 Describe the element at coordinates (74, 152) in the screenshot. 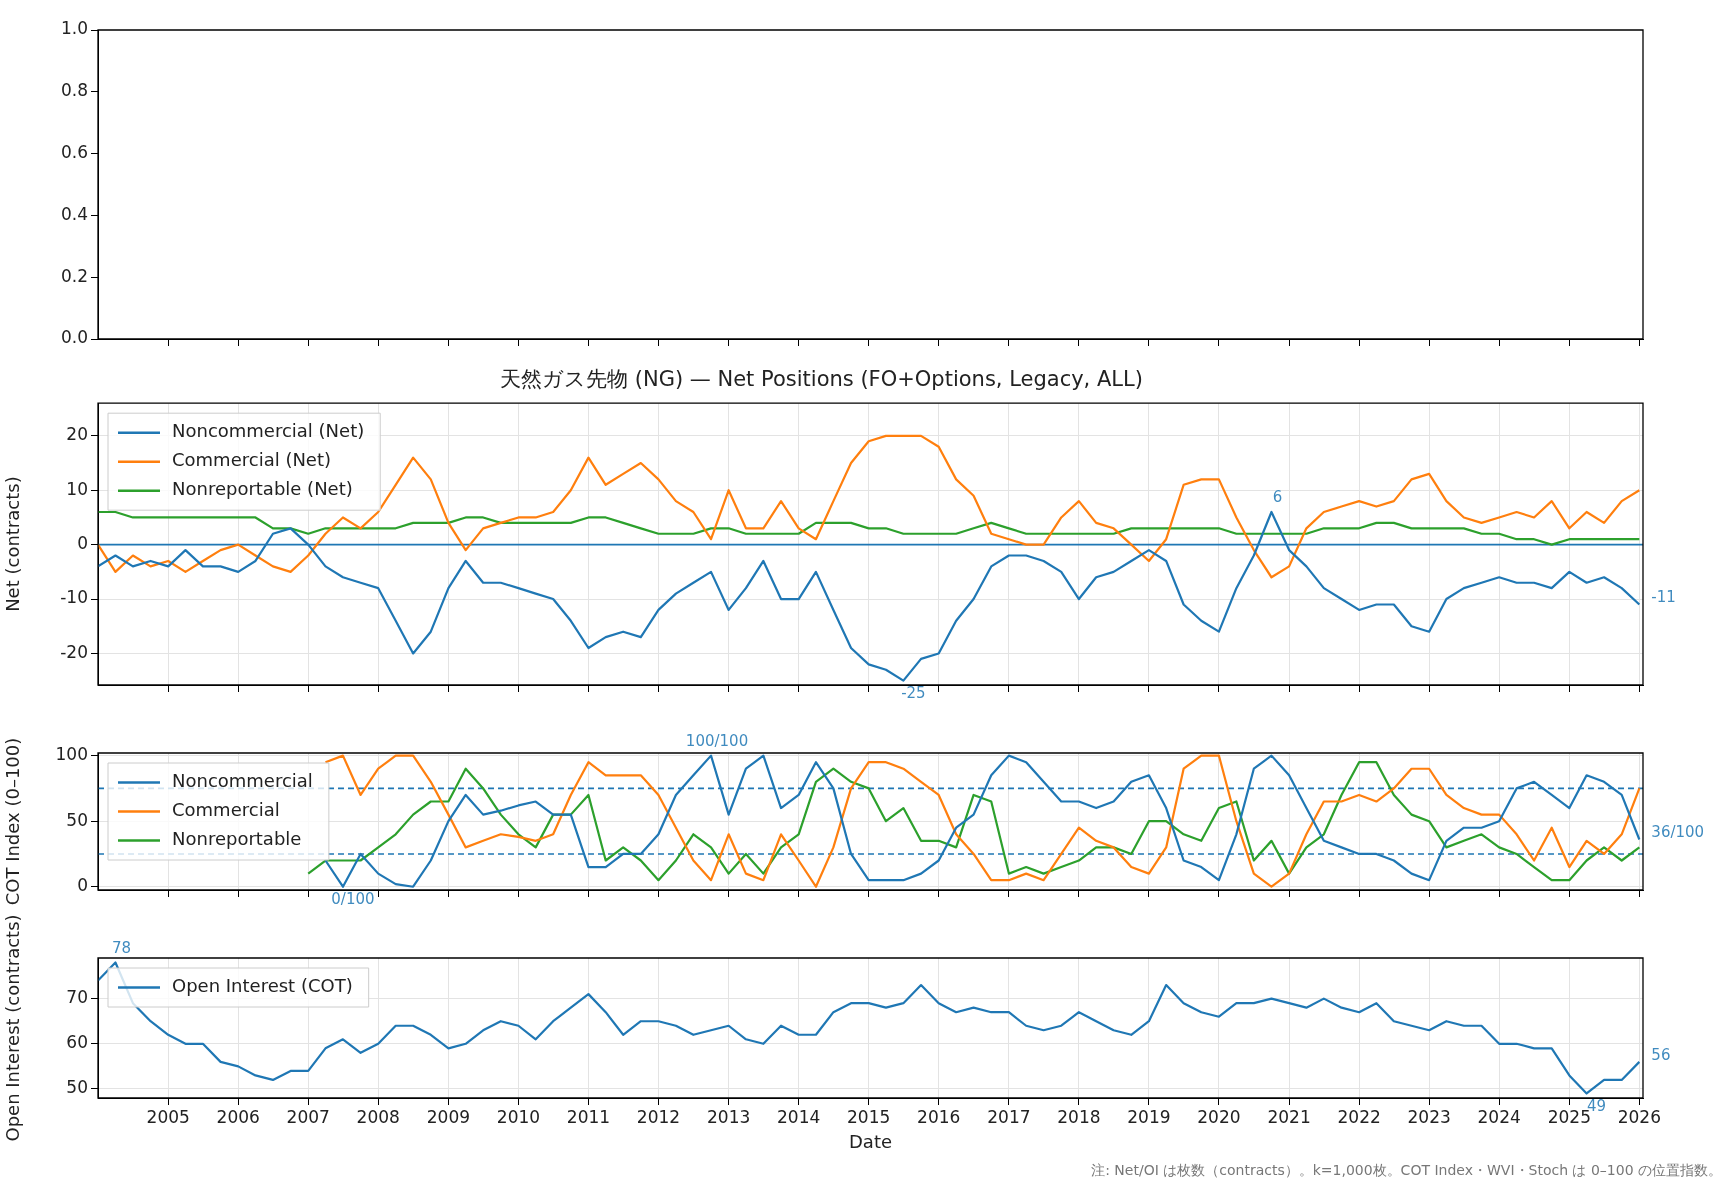

I see `y-tick-label: 0.6` at that location.